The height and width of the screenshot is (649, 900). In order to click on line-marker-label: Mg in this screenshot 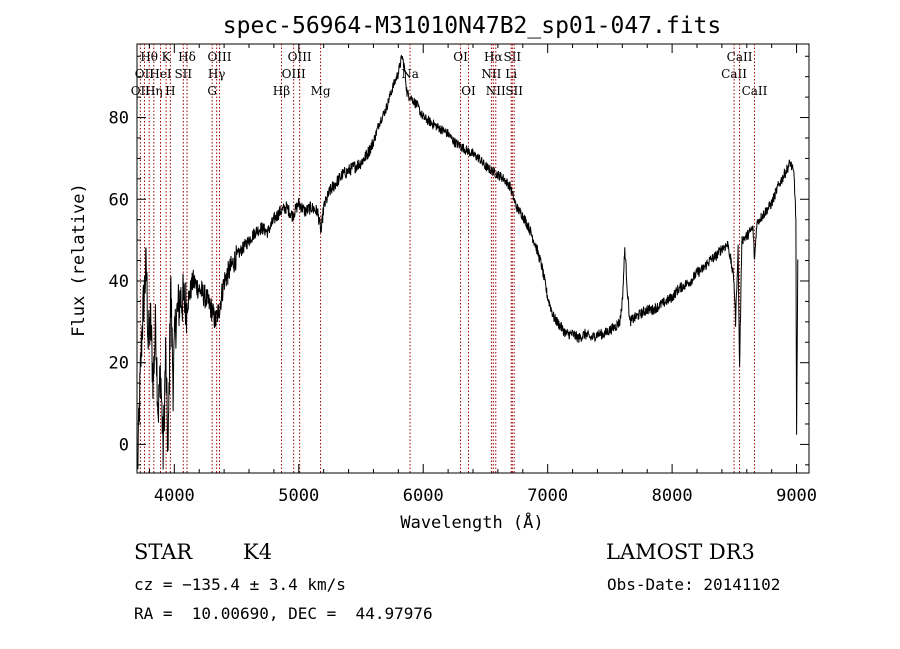, I will do `click(321, 91)`.